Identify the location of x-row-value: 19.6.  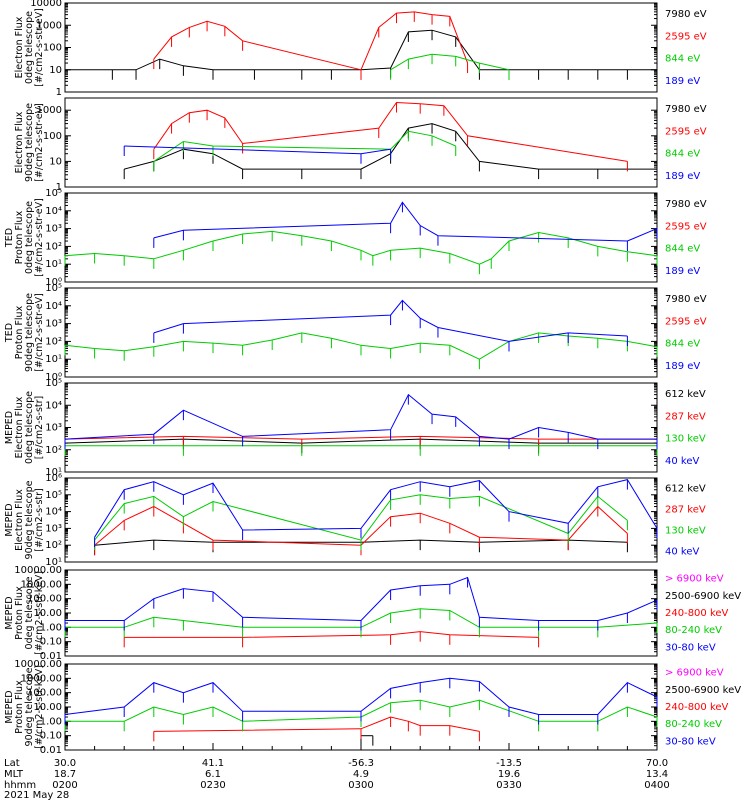
(509, 774).